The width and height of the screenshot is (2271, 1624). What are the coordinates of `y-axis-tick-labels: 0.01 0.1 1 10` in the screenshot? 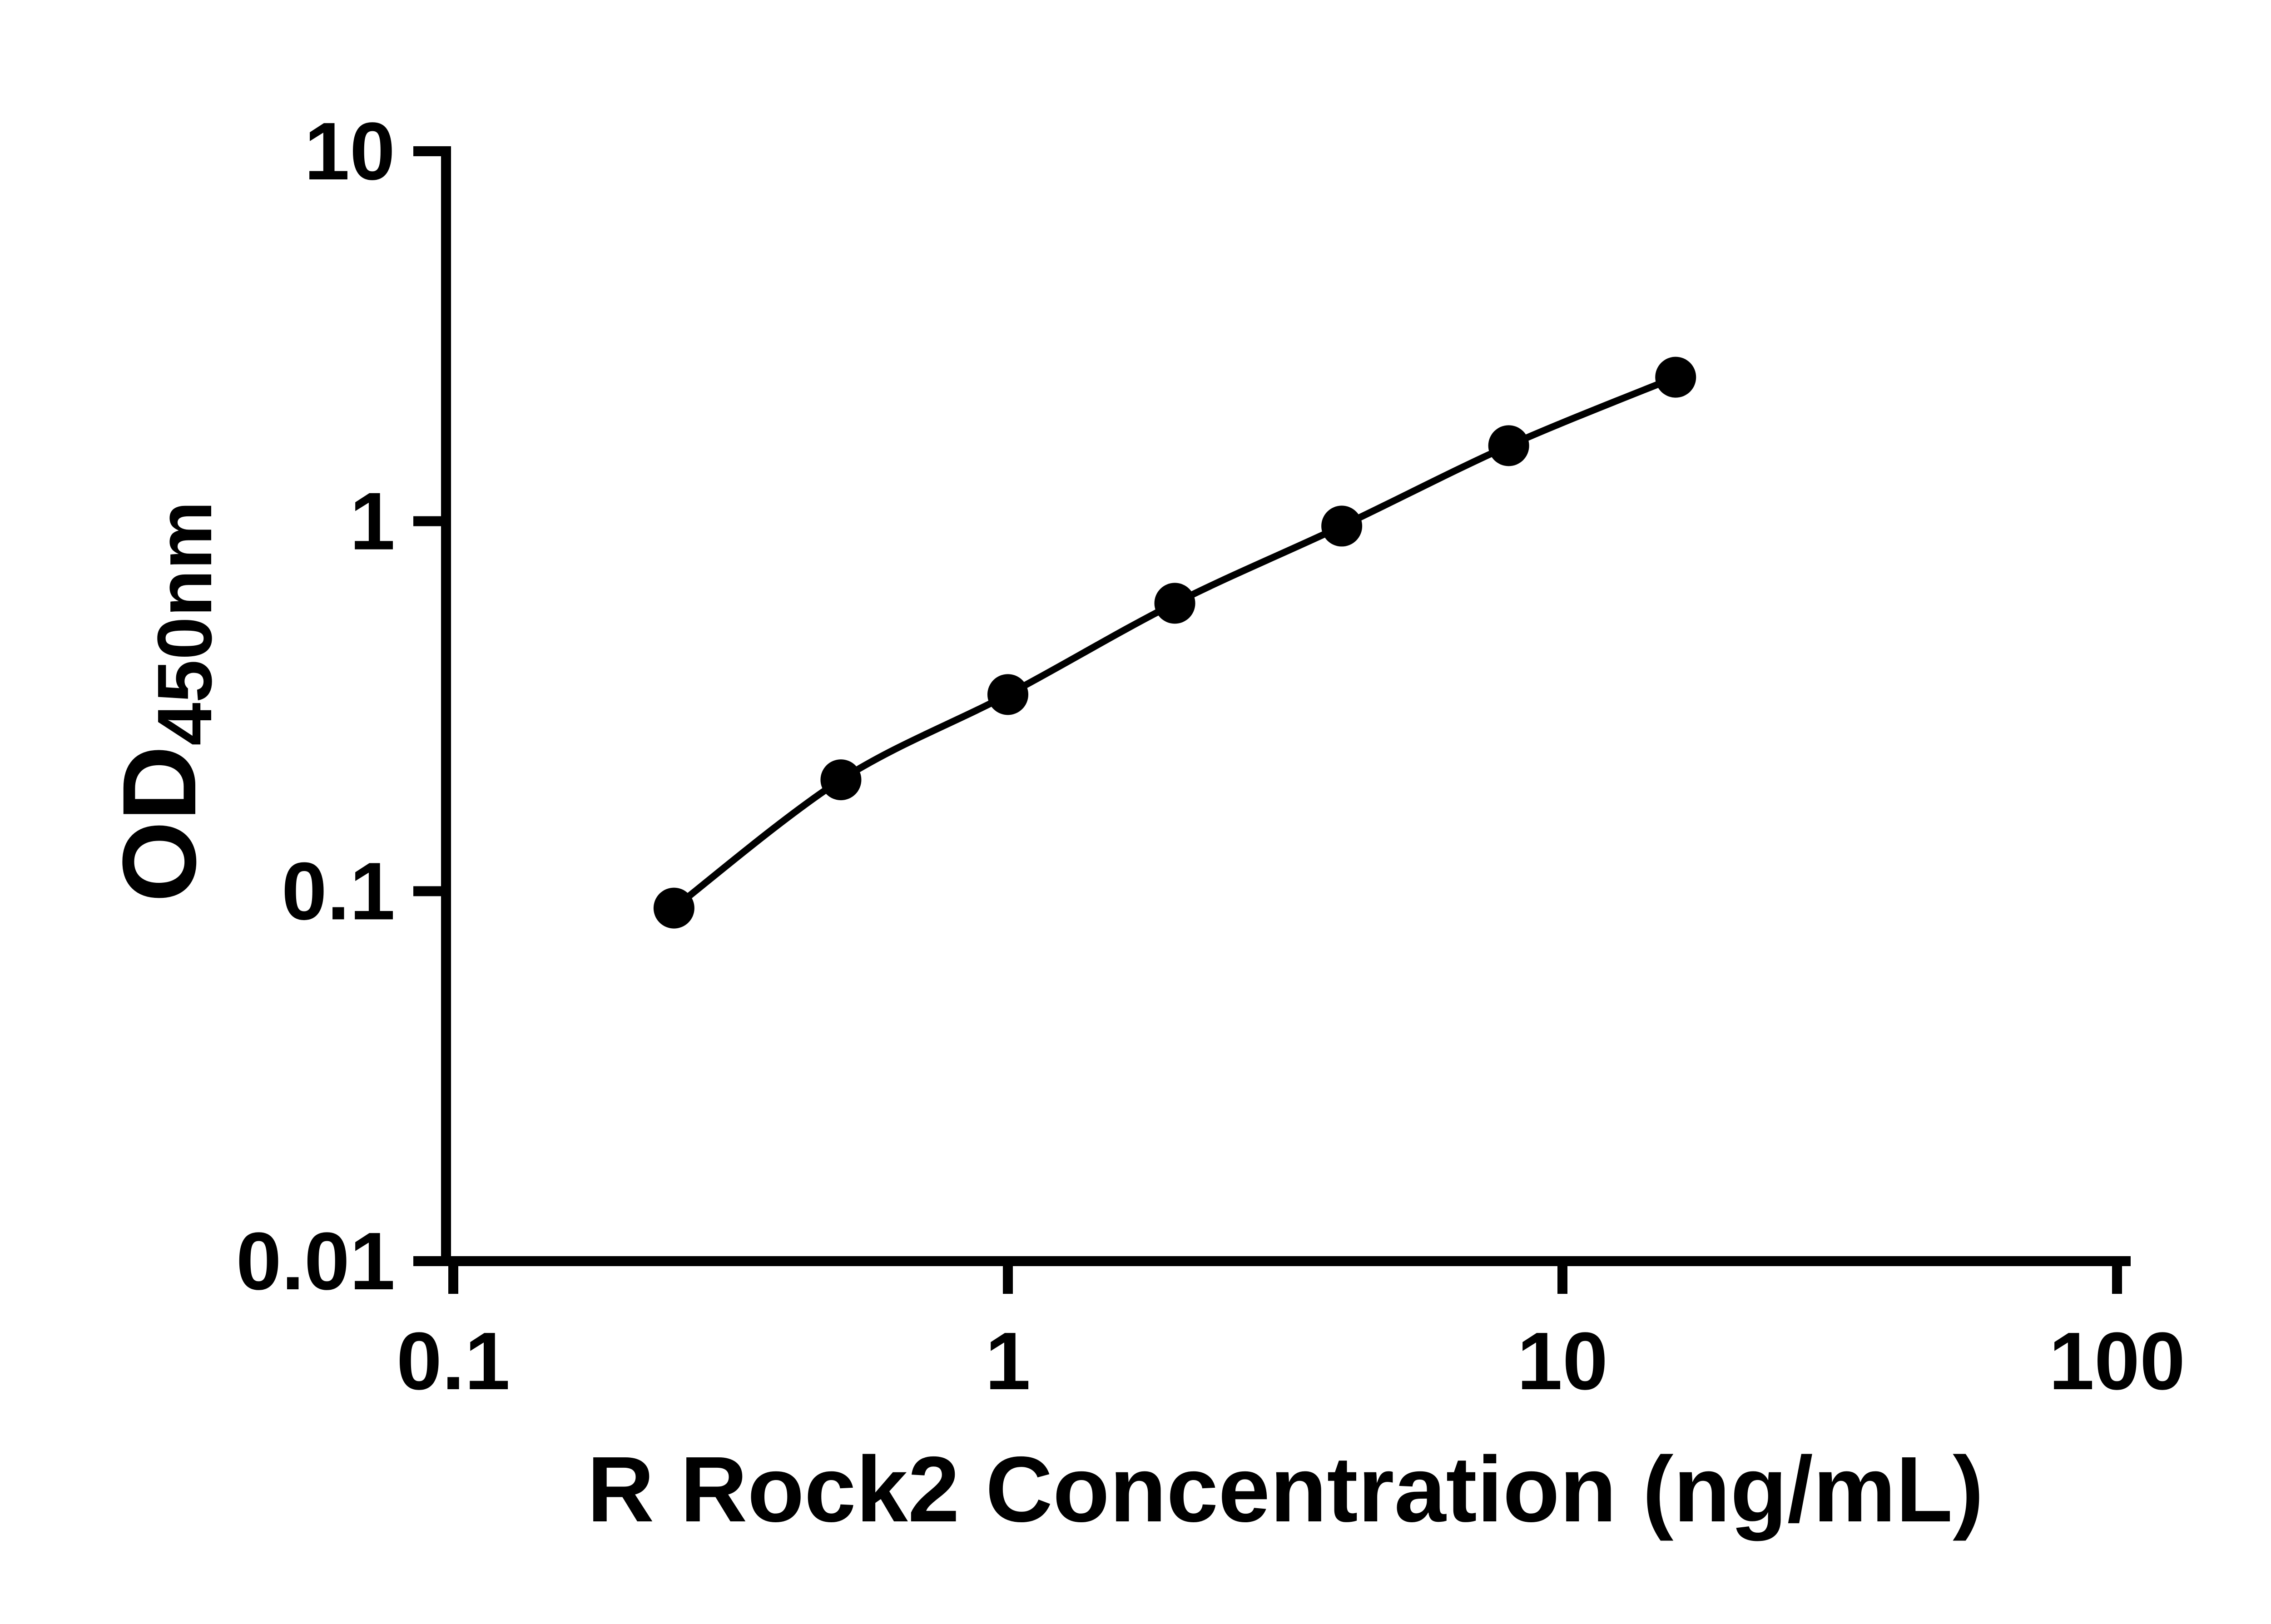 It's located at (315, 706).